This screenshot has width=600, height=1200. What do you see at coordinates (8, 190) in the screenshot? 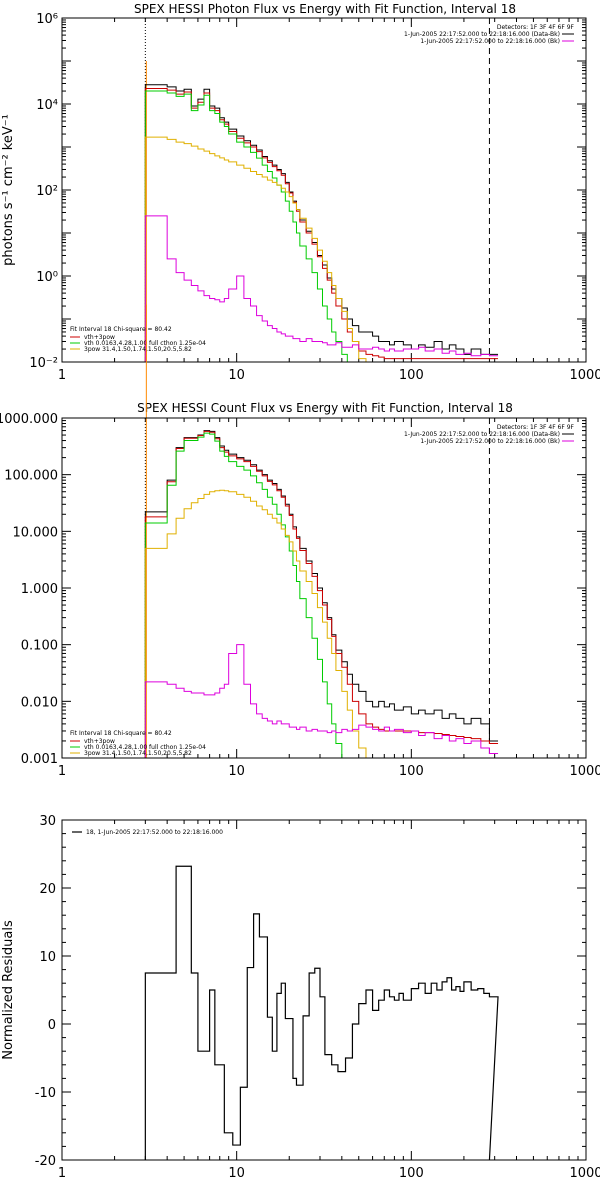
I see `photon-flux-y-label: photons s⁻¹ cm⁻² keV⁻¹` at bounding box center [8, 190].